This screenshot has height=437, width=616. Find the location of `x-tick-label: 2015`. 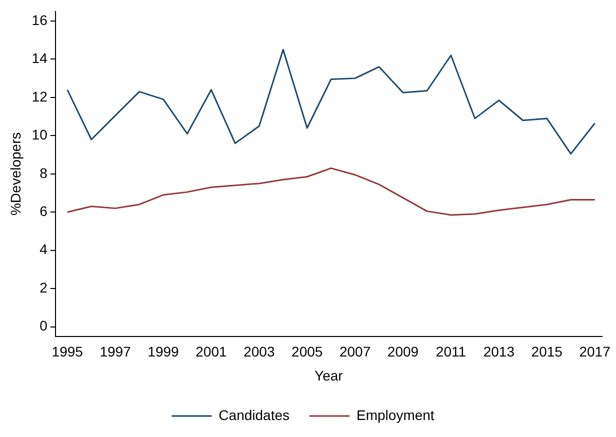

x-tick-label: 2015 is located at coordinates (547, 352).